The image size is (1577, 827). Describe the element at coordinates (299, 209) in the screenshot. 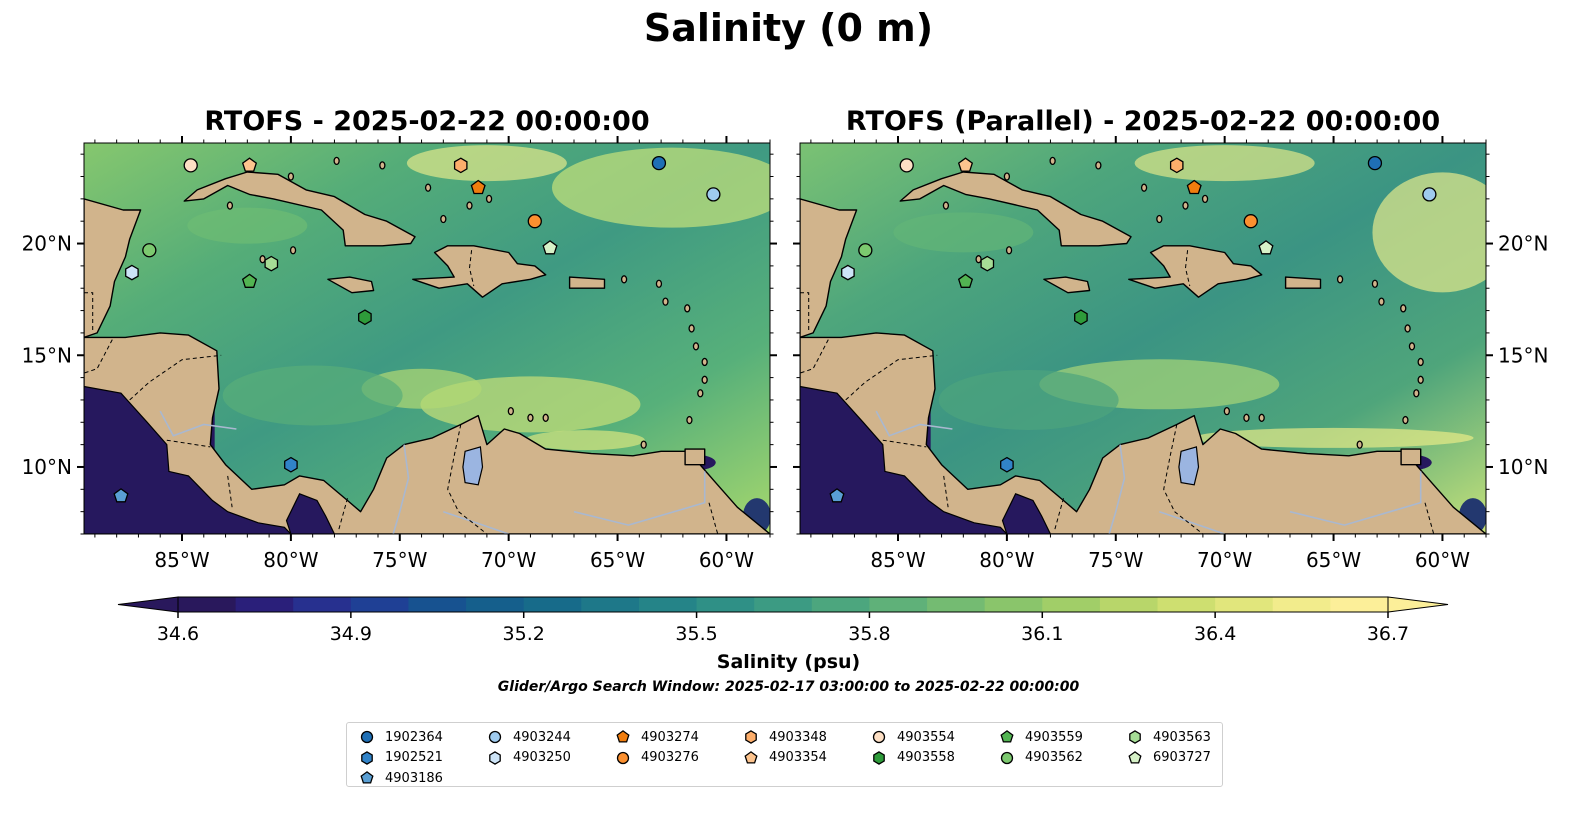

I see `land-cuba` at that location.